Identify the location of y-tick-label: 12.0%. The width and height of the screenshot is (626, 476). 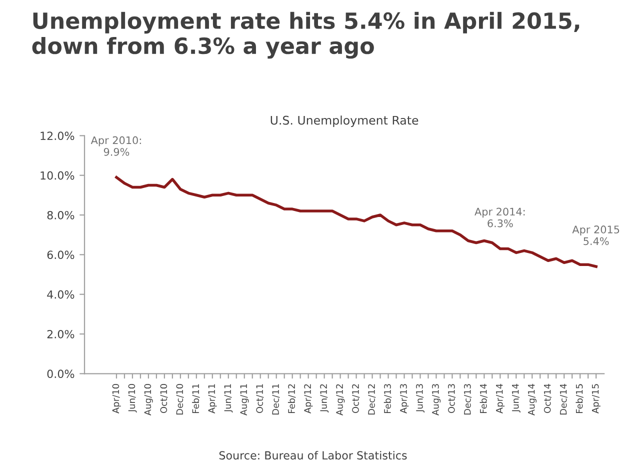
(57, 136).